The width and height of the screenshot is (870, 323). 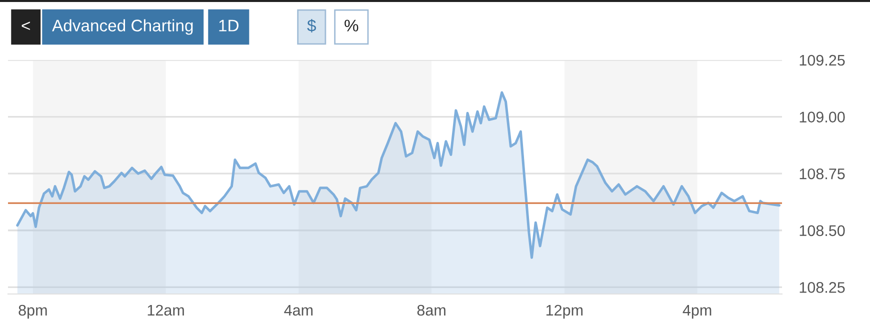 I want to click on x-tick-label: 4pm, so click(x=697, y=311).